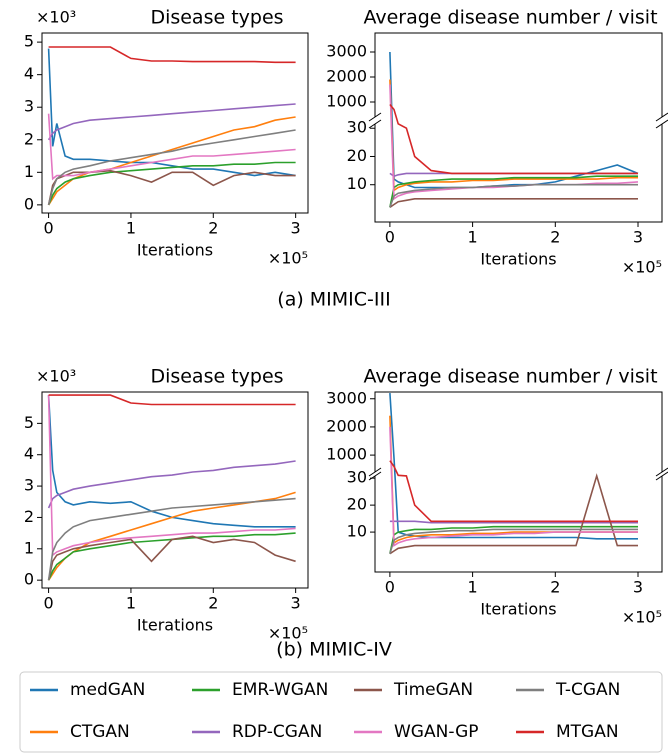 Image resolution: width=668 pixels, height=755 pixels. I want to click on chart-title: Average disease number / visit, so click(510, 18).